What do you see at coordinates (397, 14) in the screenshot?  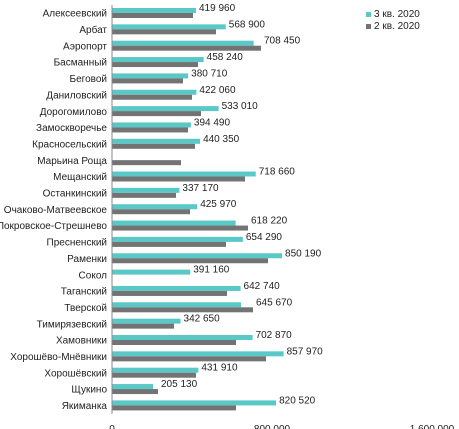 I see `legend-entry: 3 кв. 2020` at bounding box center [397, 14].